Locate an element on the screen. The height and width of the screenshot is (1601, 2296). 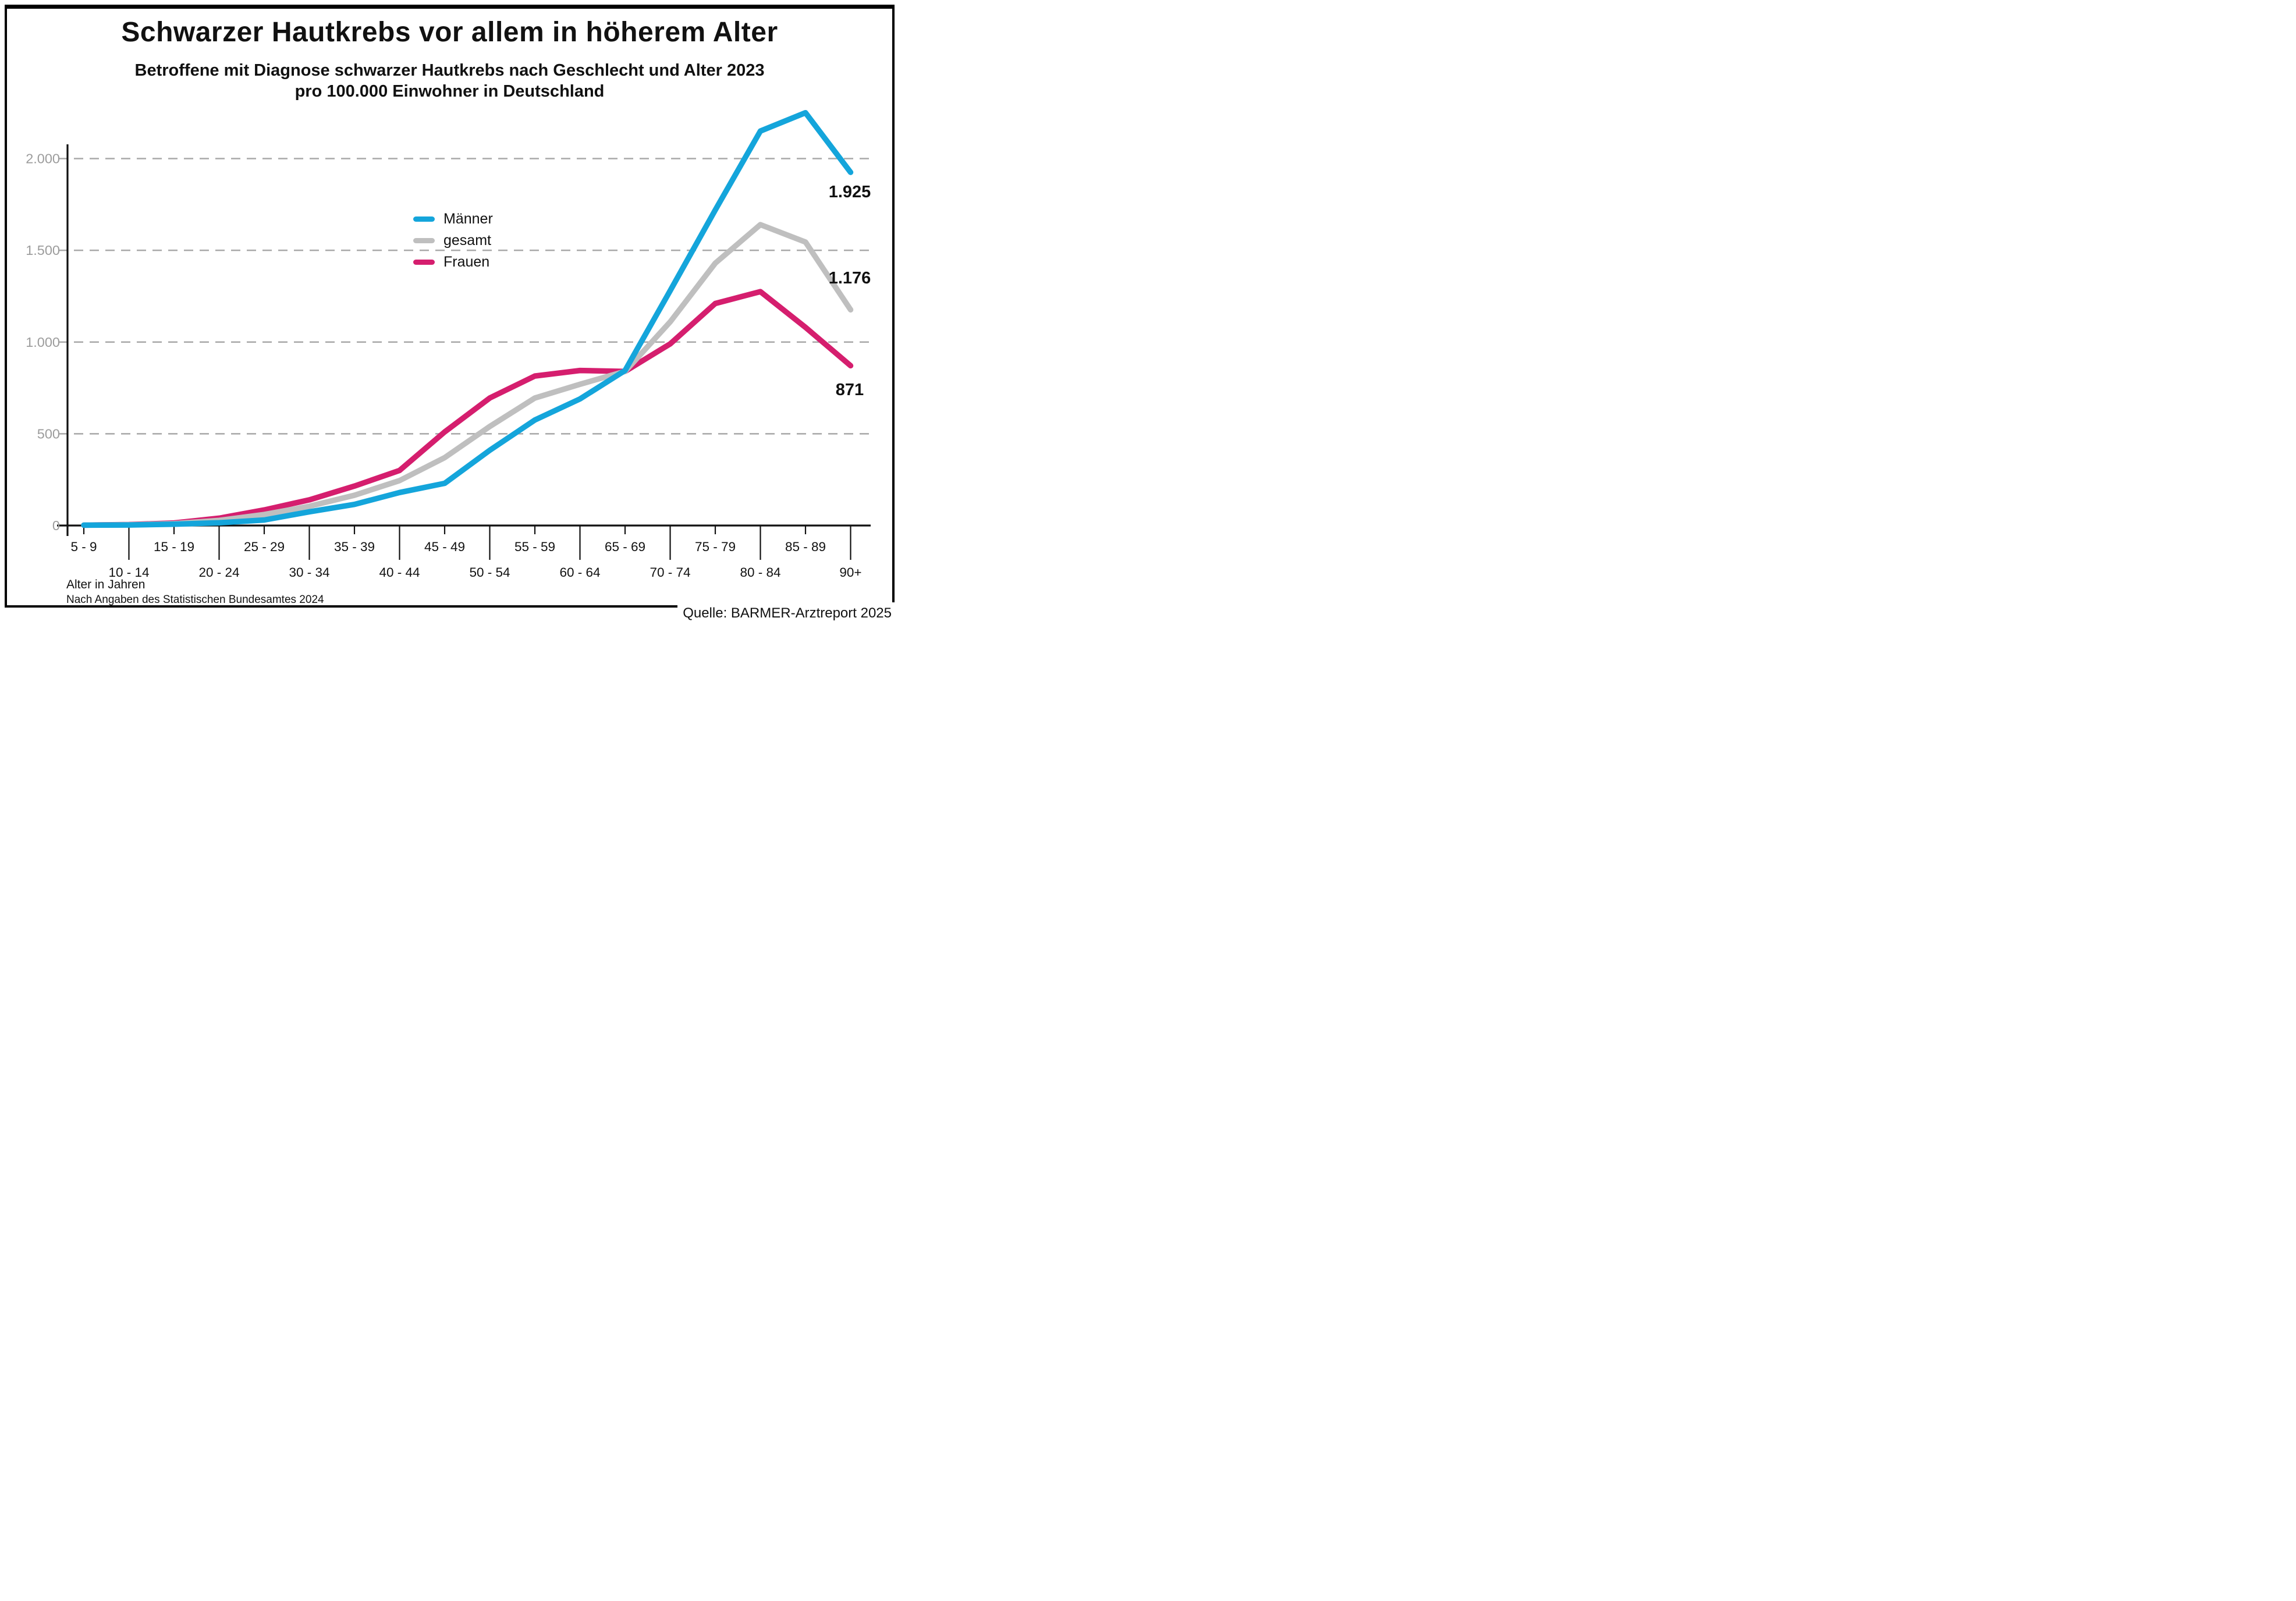
value-label-frauen: 871 is located at coordinates (849, 390).